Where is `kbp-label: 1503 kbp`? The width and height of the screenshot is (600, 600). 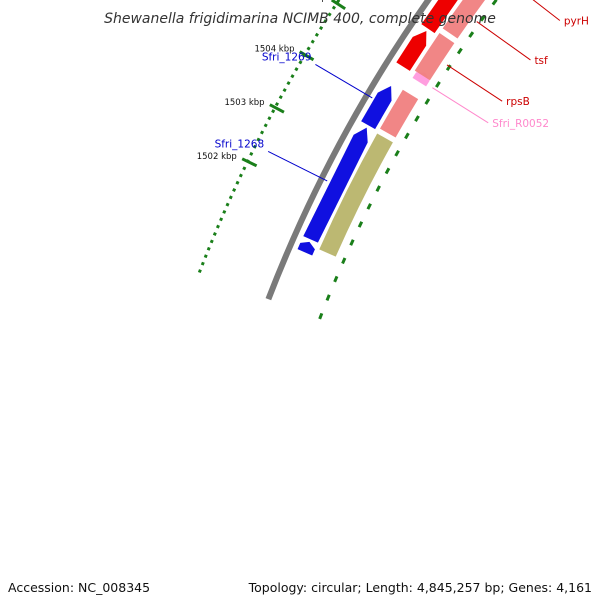 kbp-label: 1503 kbp is located at coordinates (244, 103).